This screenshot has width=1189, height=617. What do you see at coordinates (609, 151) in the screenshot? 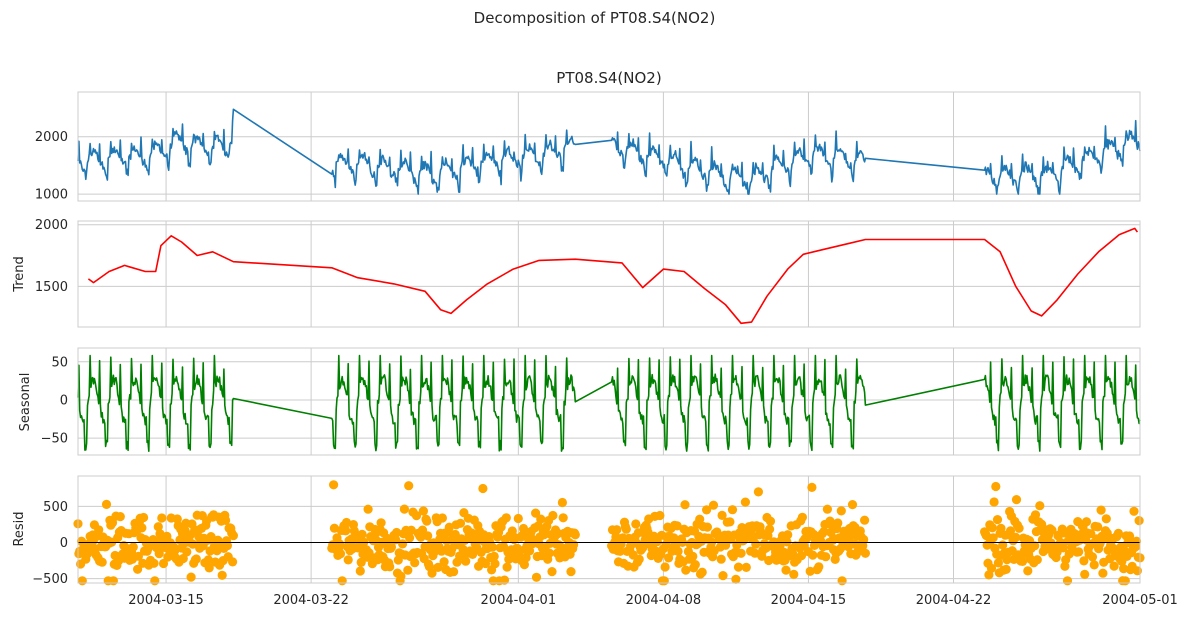
I see `observed-series-line` at bounding box center [609, 151].